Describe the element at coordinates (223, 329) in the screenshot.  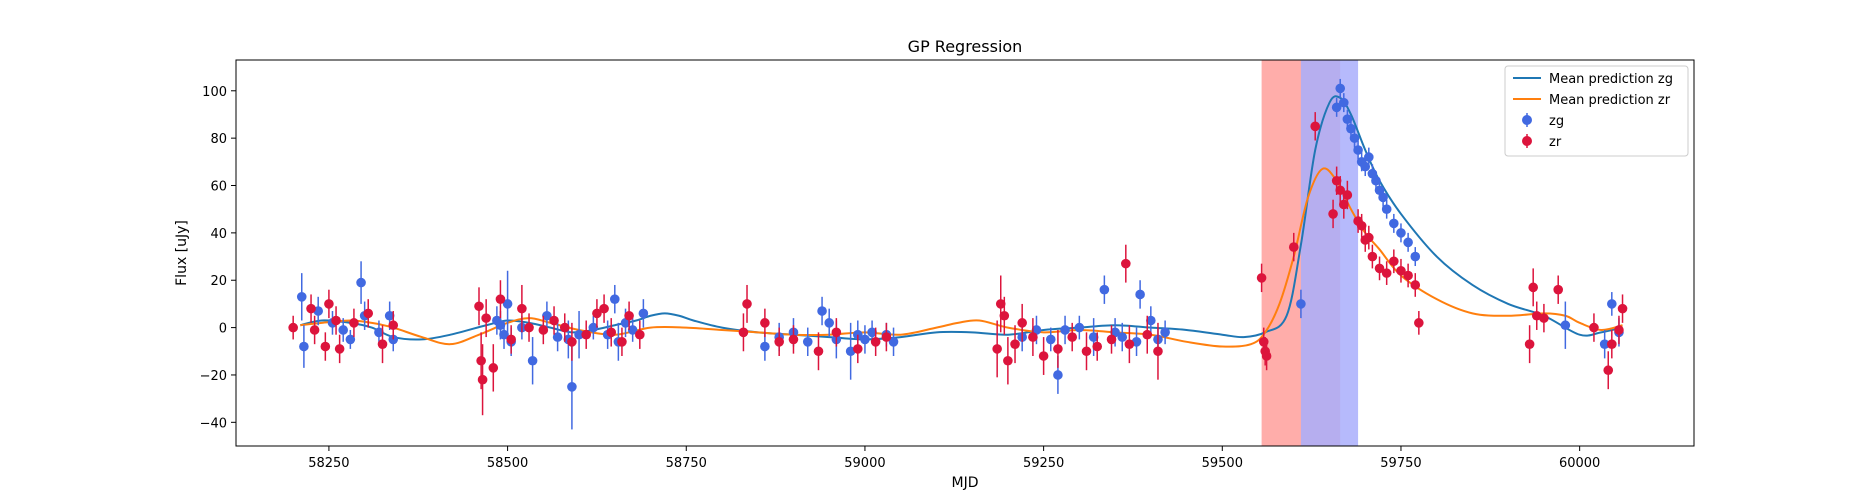
I see `y-tick-label: 0` at that location.